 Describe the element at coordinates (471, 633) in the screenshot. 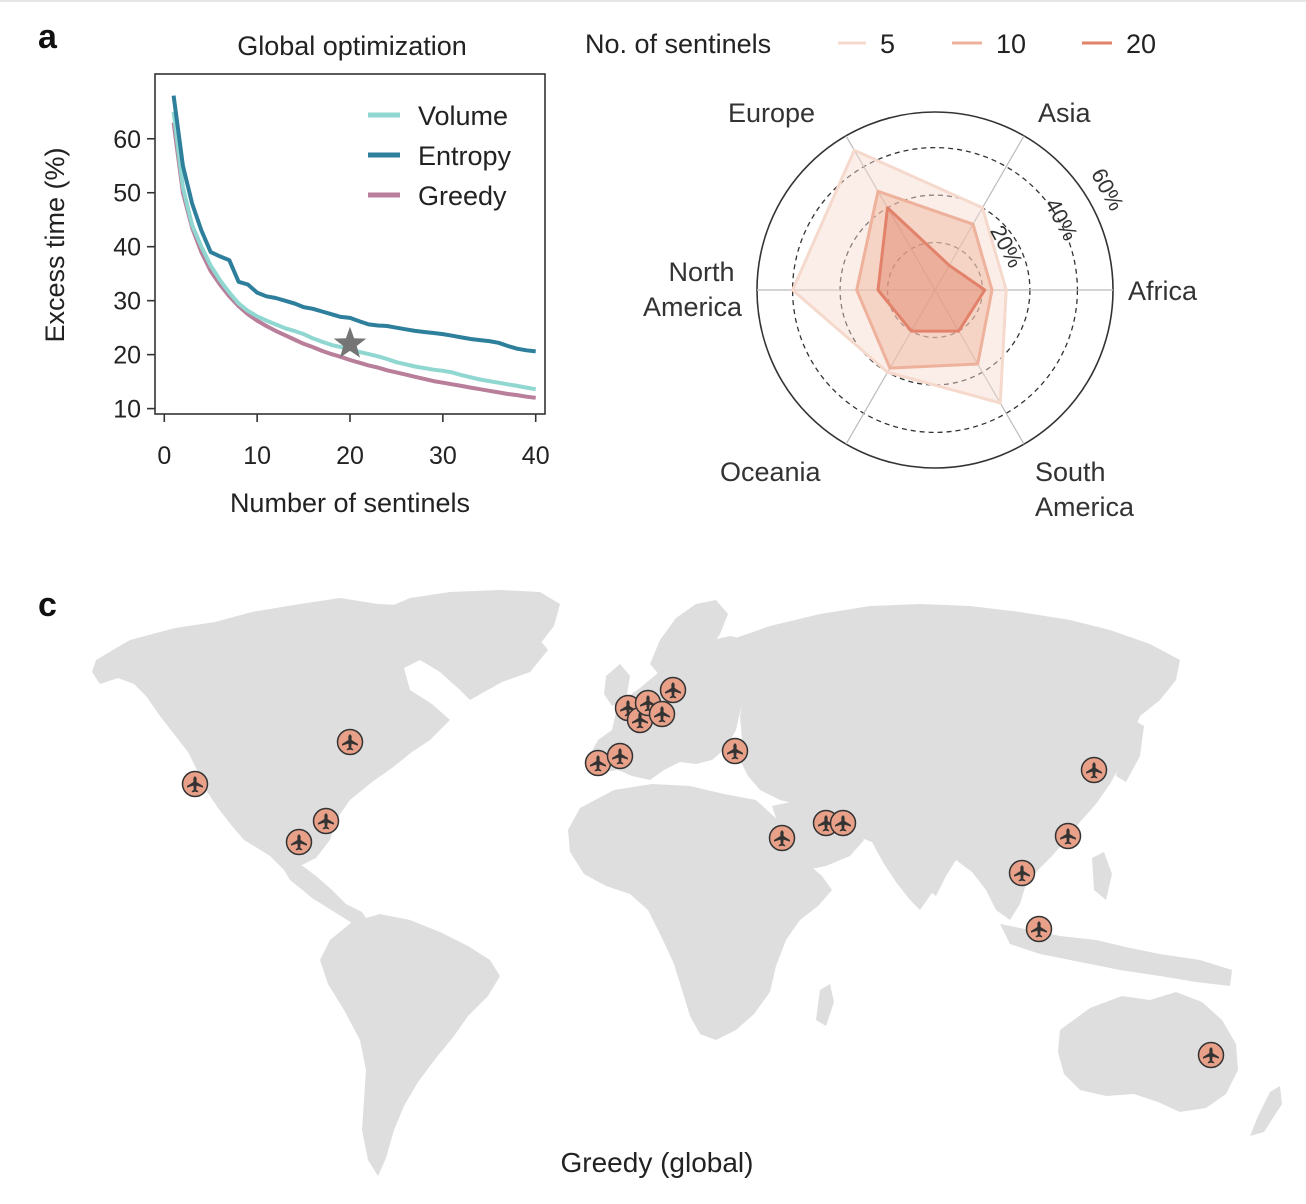

I see `landmass-greenland` at that location.